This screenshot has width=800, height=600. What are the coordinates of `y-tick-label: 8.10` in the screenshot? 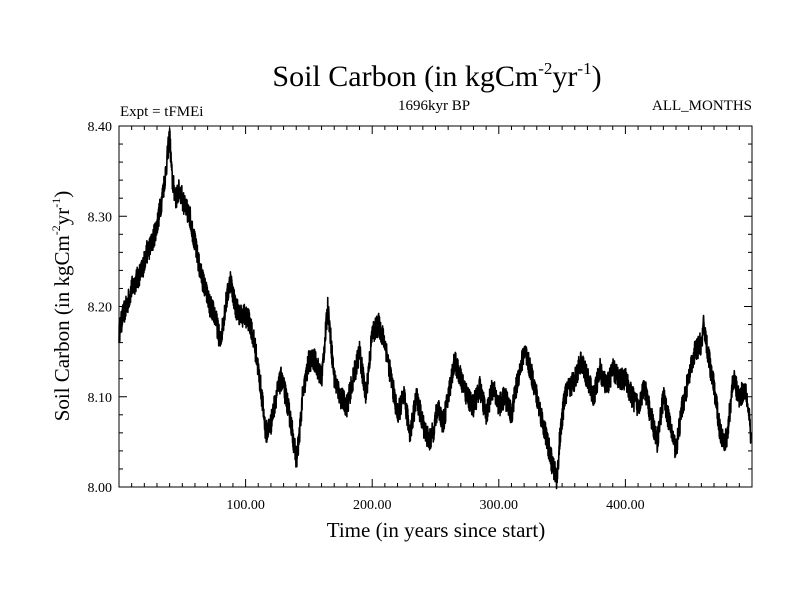 It's located at (100, 398).